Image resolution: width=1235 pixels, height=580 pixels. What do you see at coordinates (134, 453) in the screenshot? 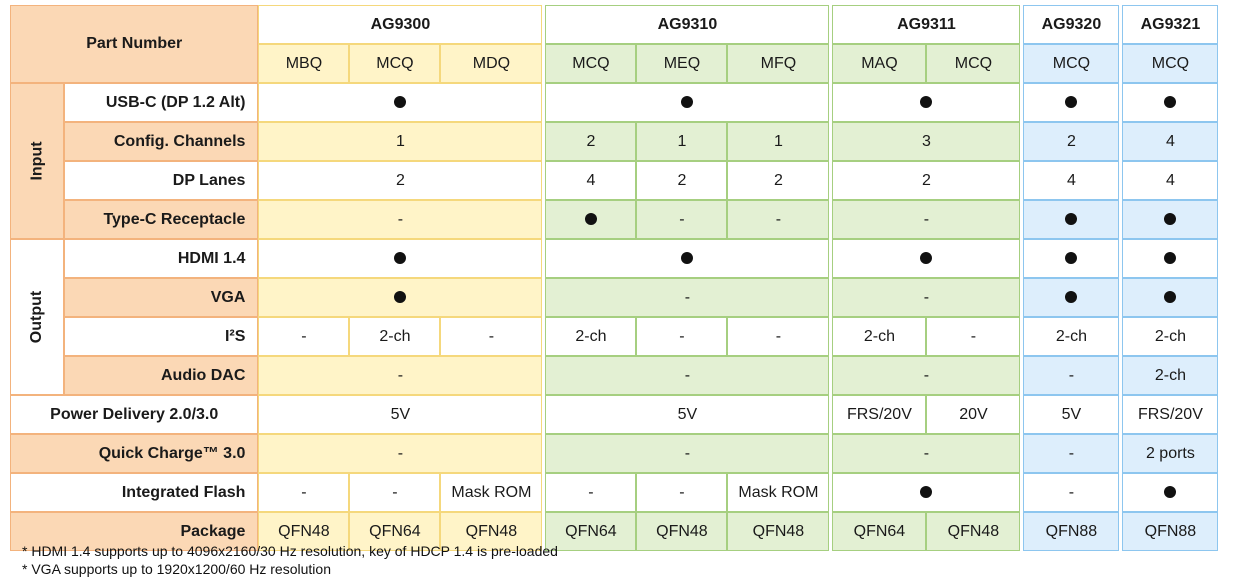
I see `row-label: Quick Charge™ 3.0` at bounding box center [134, 453].